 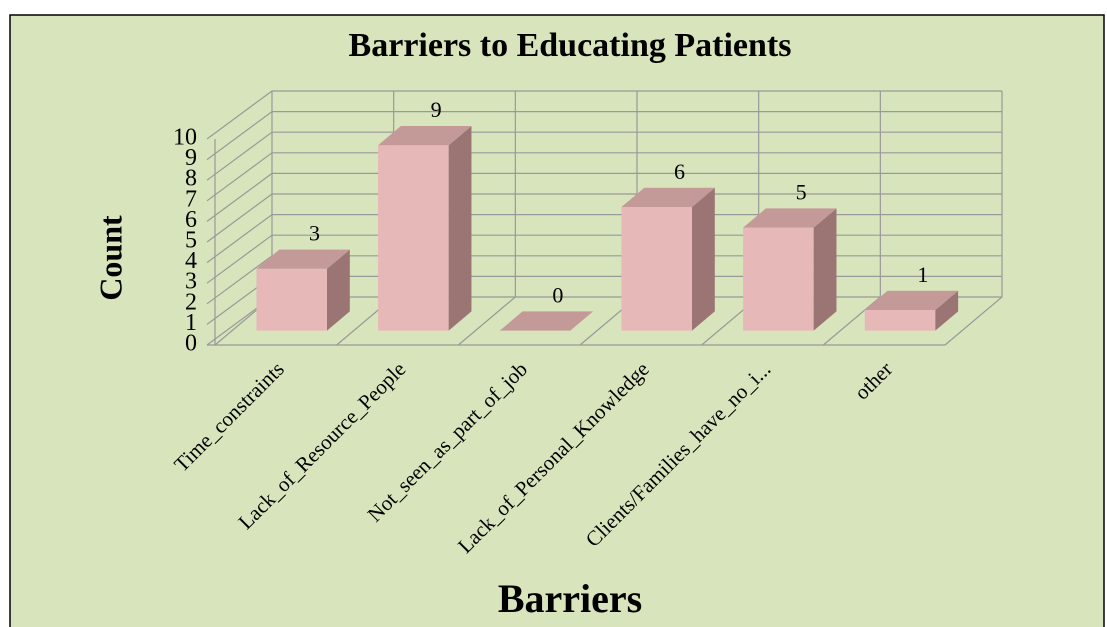 I want to click on y-tick-label: 8, so click(x=191, y=179).